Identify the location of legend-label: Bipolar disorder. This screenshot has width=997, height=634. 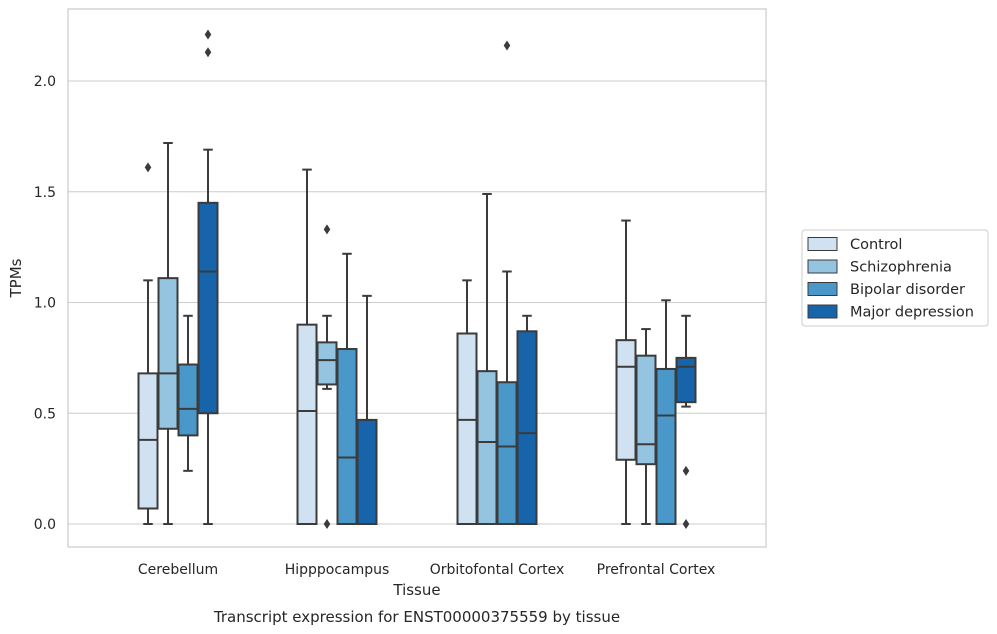
(907, 290).